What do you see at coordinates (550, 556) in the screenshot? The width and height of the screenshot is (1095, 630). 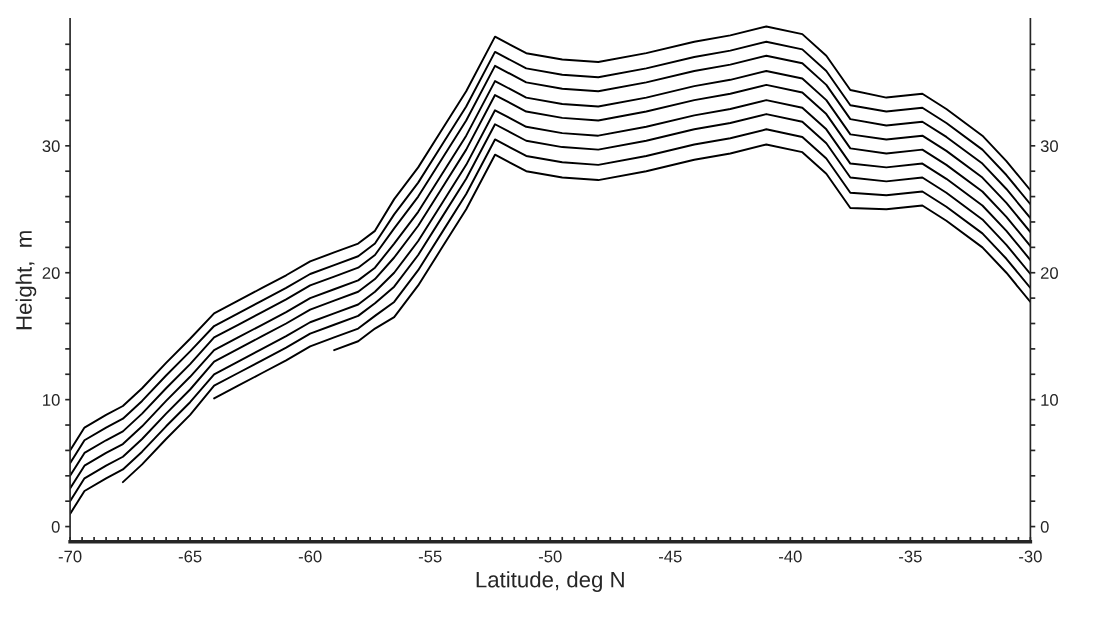 I see `x-tick-label: -50` at bounding box center [550, 556].